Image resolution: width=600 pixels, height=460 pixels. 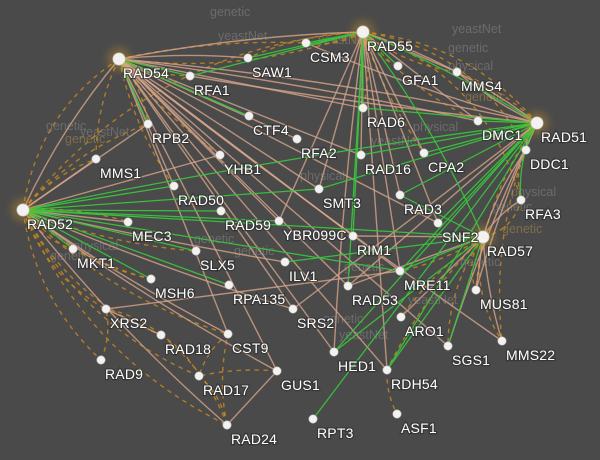 What do you see at coordinates (388, 169) in the screenshot?
I see `node-label-RAD16: RAD16` at bounding box center [388, 169].